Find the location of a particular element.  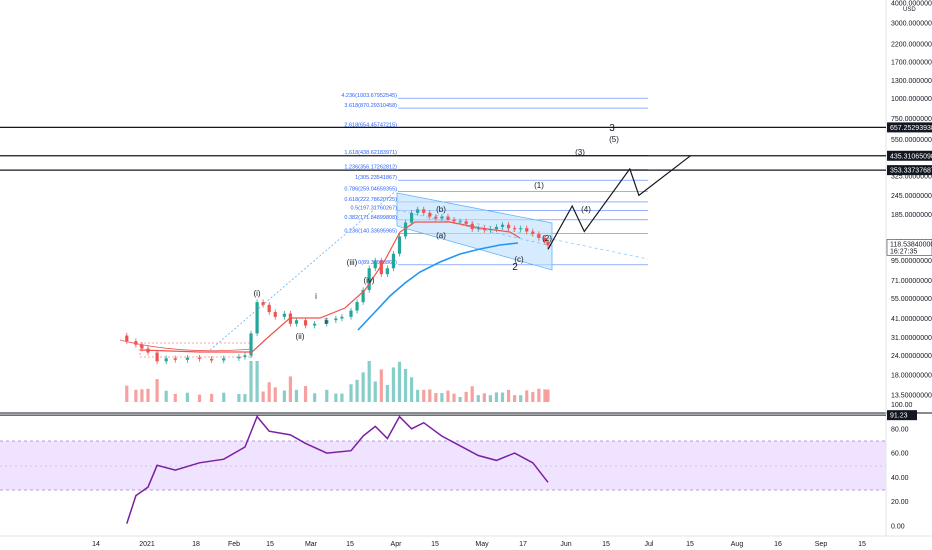

price-tick: 325.00000000 is located at coordinates (911, 176).